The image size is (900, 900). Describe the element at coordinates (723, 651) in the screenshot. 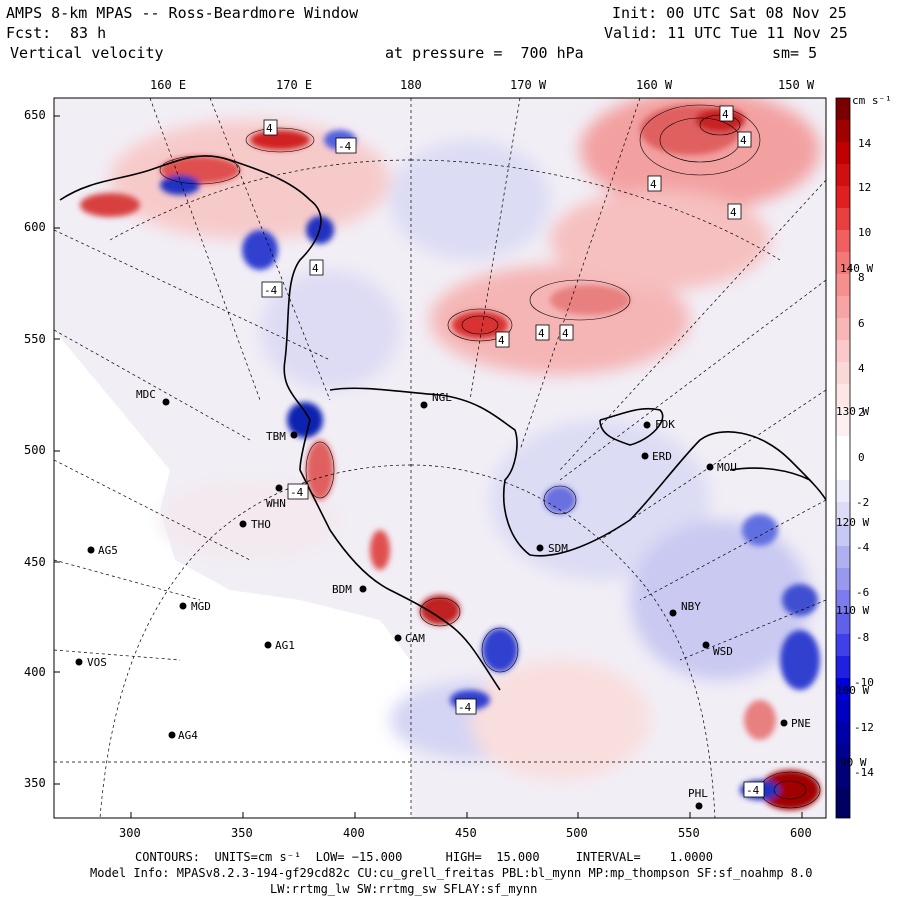

I see `station-label: WSD` at that location.